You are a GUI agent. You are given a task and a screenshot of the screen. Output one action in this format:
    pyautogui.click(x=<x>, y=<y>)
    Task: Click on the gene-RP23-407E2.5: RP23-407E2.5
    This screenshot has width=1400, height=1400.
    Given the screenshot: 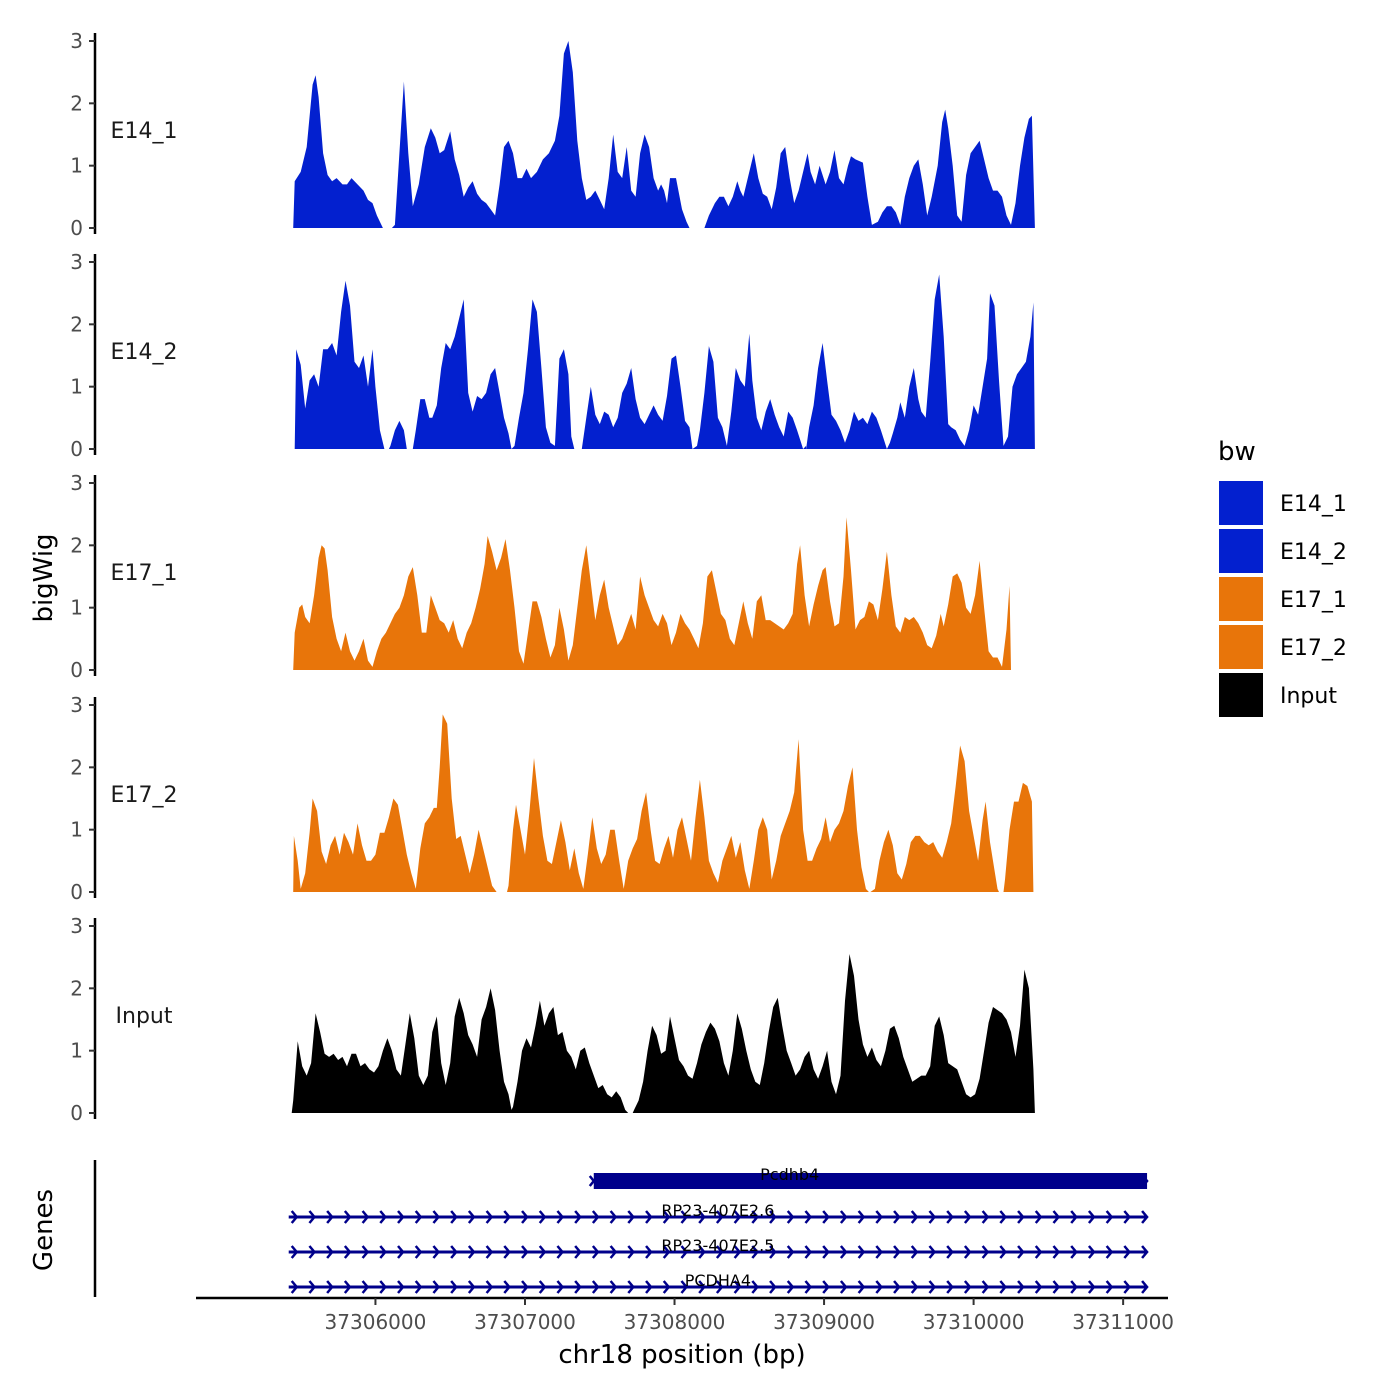 What is the action you would take?
    pyautogui.click(x=718, y=1247)
    